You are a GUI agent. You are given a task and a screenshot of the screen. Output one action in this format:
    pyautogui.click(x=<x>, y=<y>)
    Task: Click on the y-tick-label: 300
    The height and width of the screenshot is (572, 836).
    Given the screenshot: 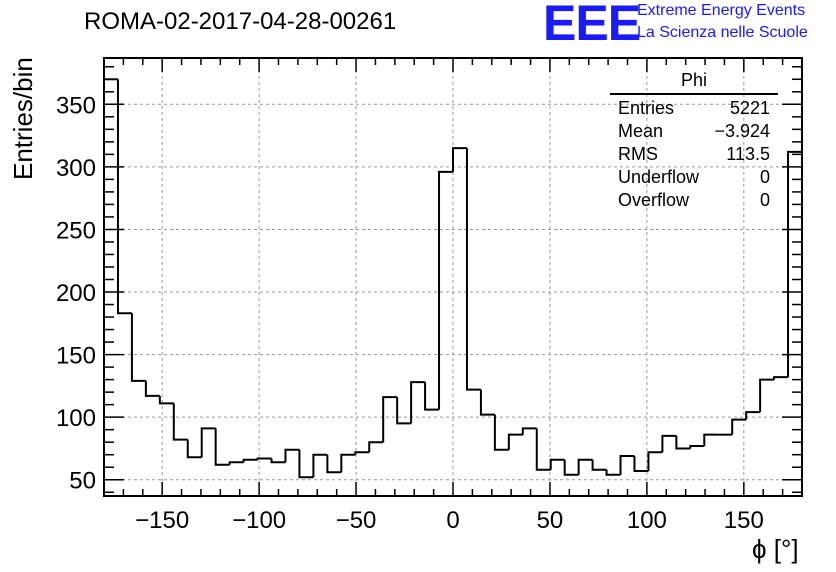 What is the action you would take?
    pyautogui.click(x=76, y=168)
    